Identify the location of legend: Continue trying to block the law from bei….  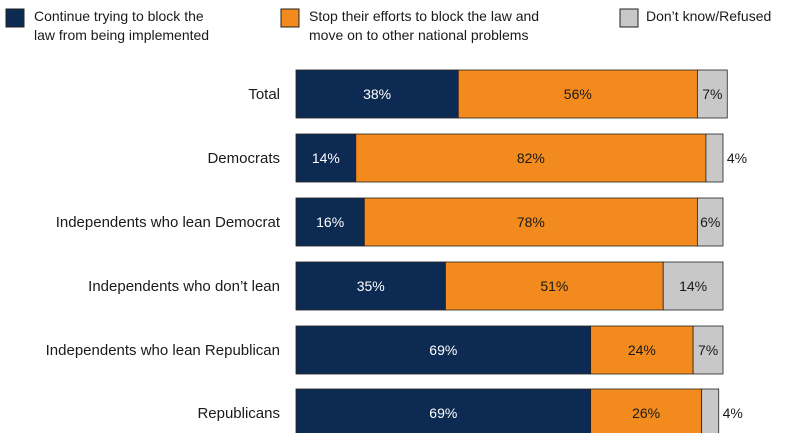
(388, 25).